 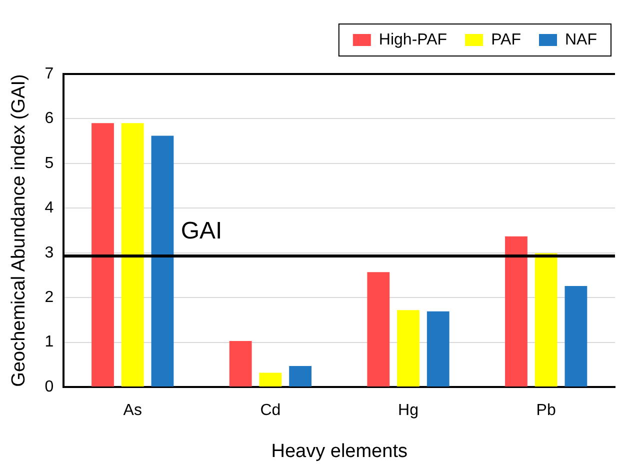 I want to click on y-tick-label: 4, so click(x=49, y=208).